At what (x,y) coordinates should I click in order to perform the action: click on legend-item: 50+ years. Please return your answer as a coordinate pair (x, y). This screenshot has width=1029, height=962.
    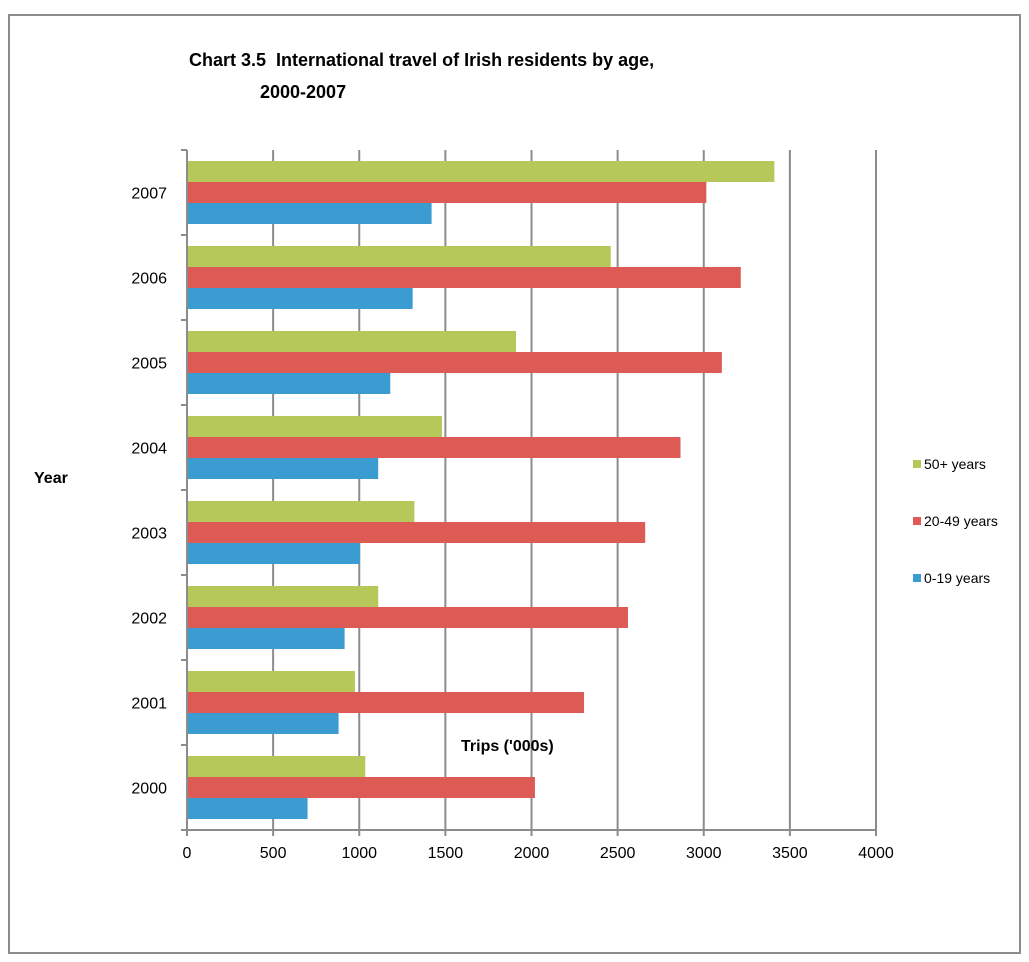
    Looking at the image, I should click on (955, 464).